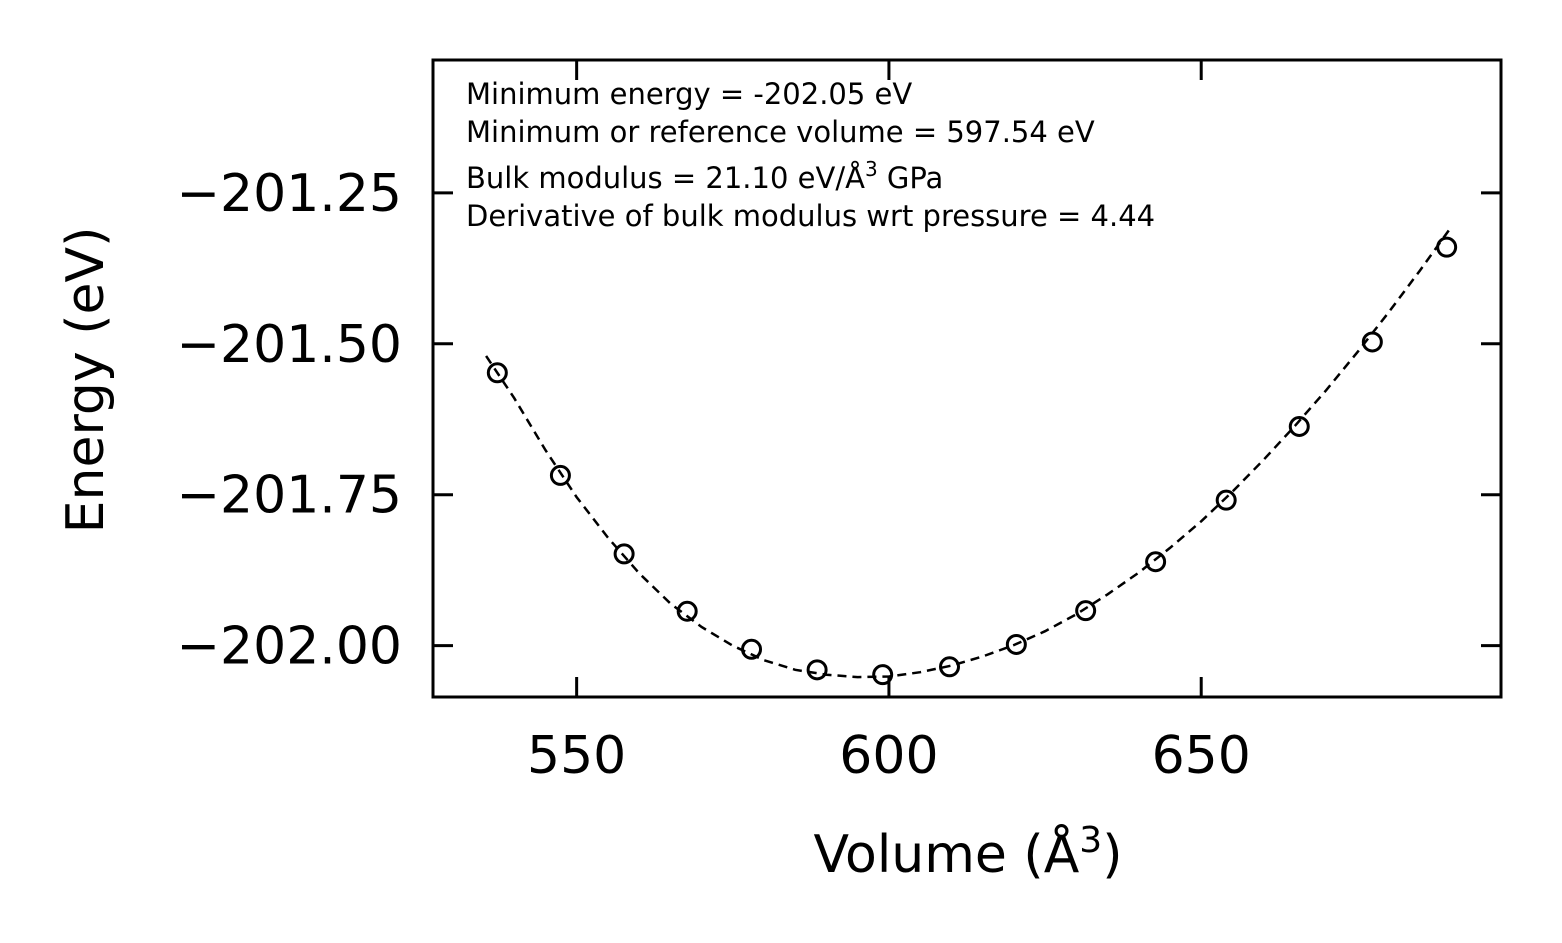  I want to click on x-axis-label: Volume (Å3), so click(968, 852).